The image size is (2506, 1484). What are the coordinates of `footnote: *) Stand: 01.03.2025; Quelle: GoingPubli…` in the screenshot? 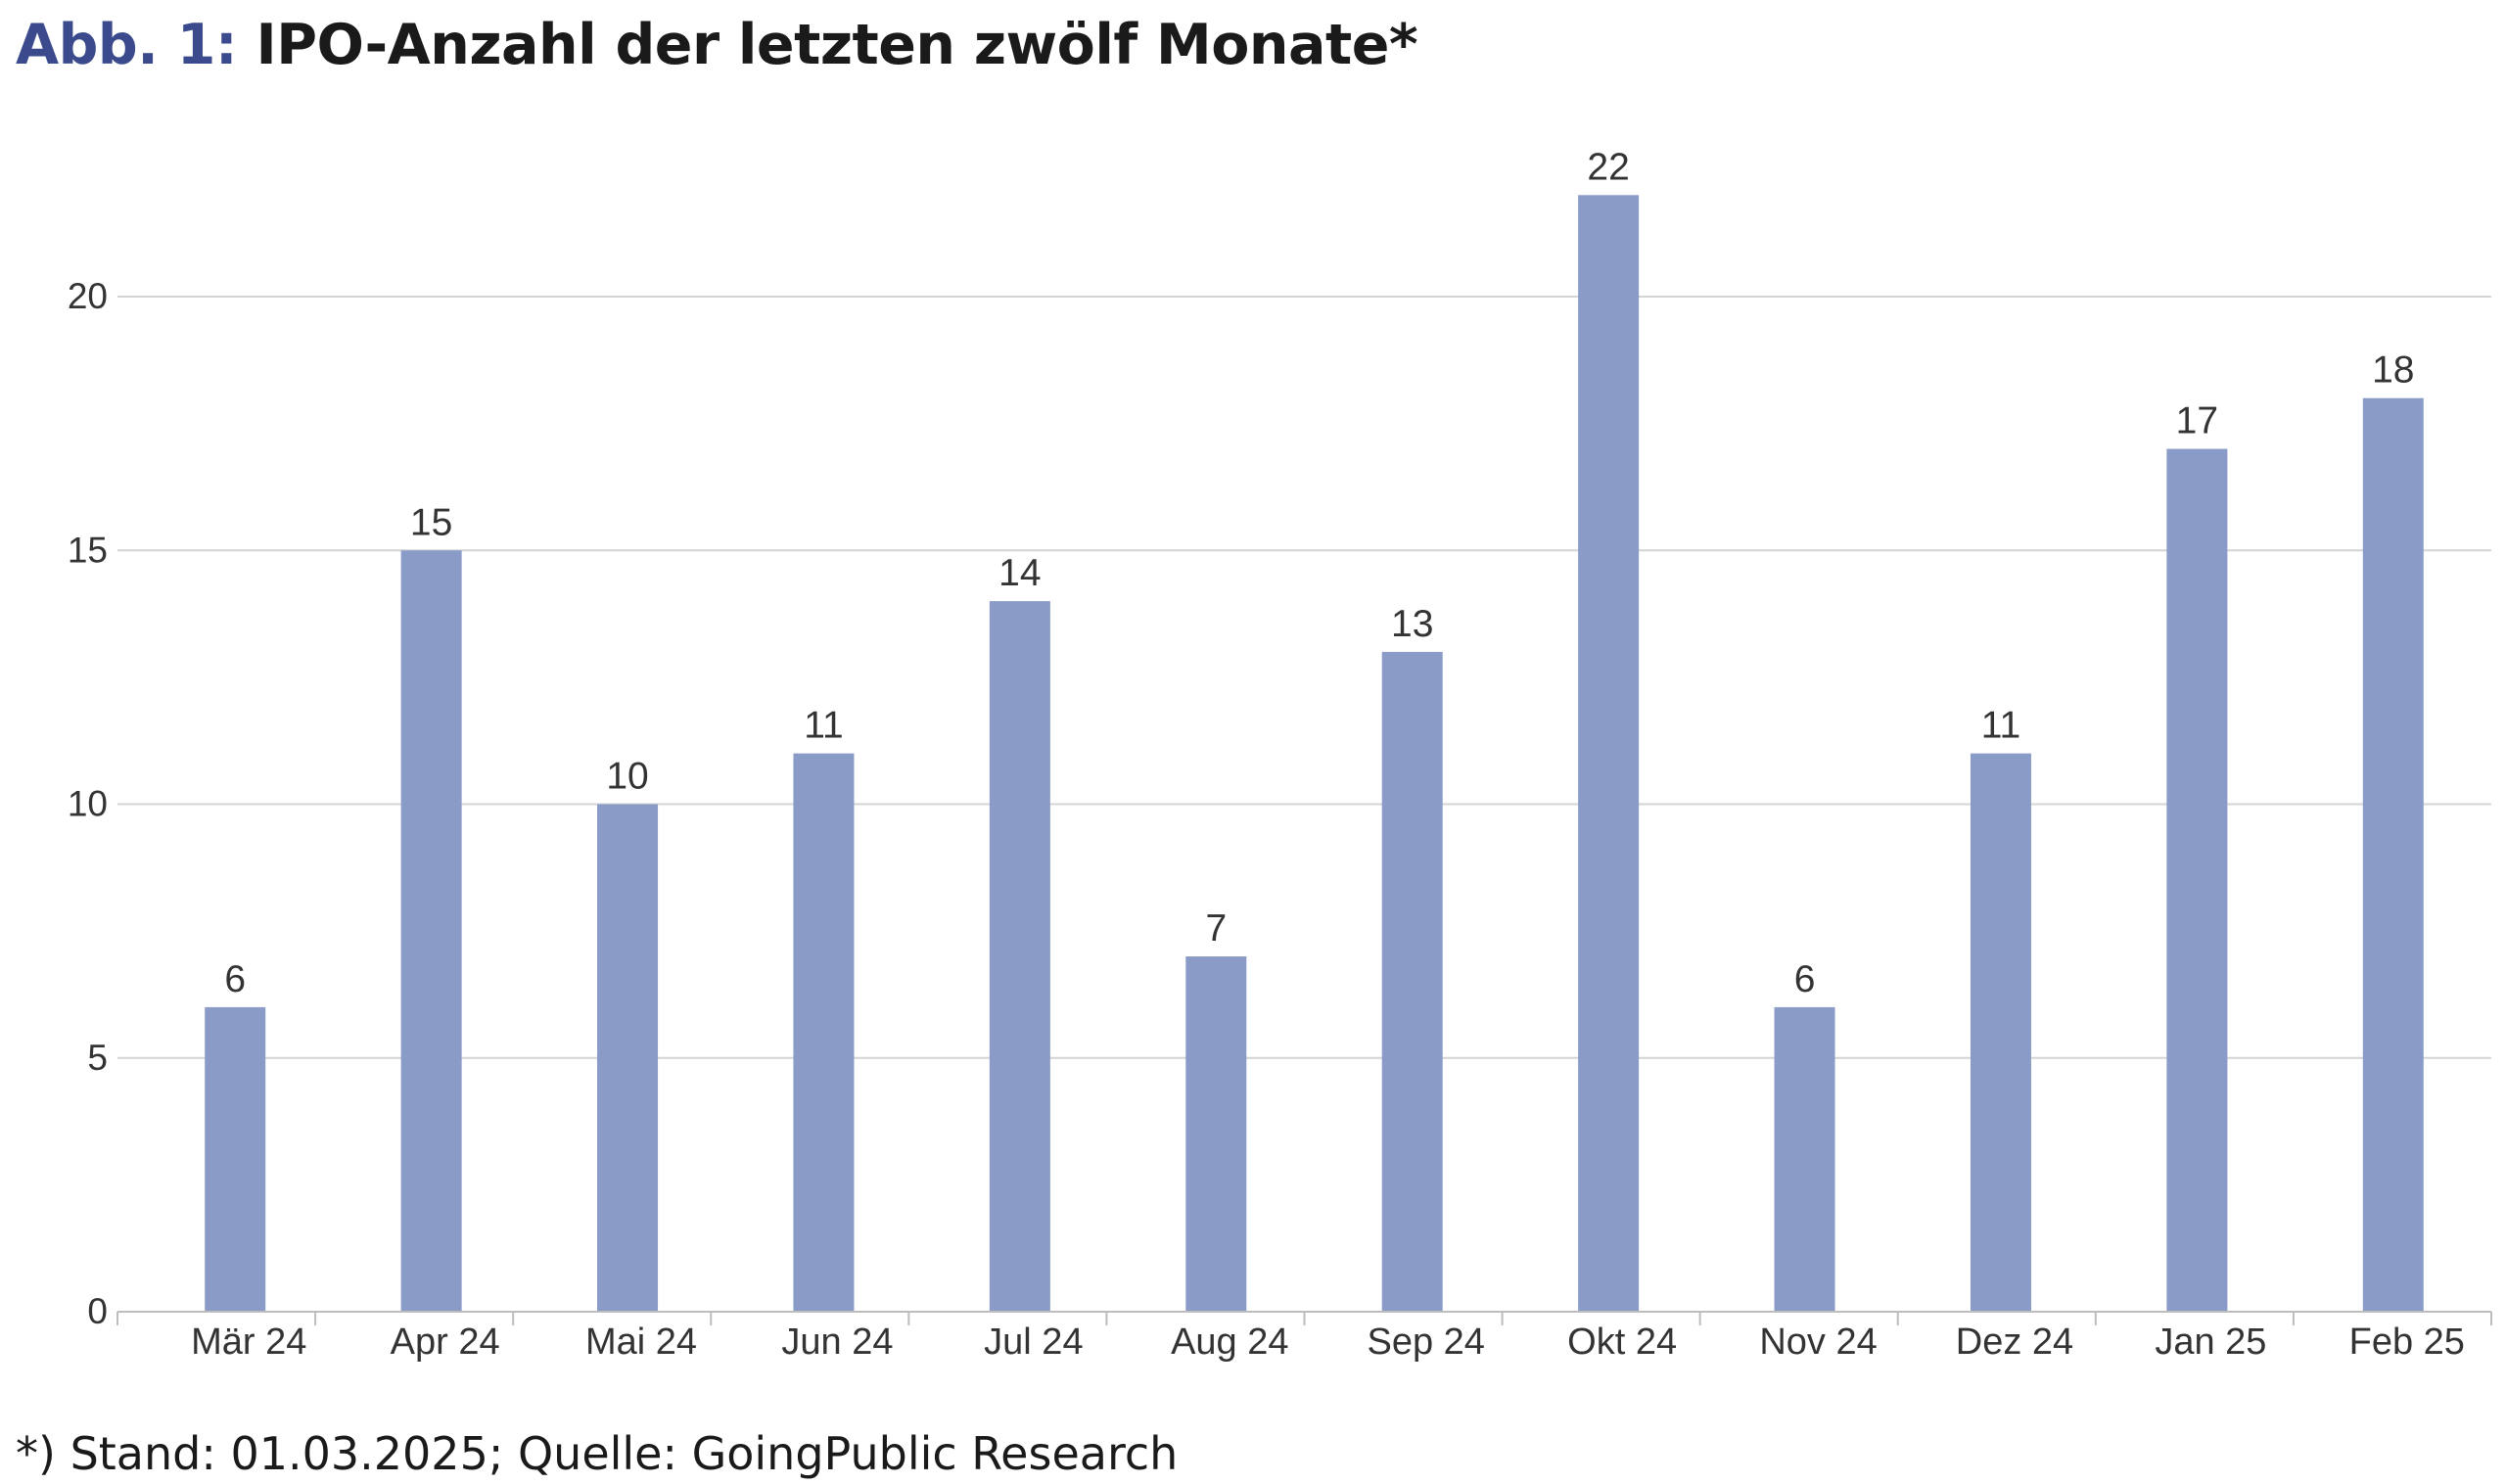 It's located at (597, 1453).